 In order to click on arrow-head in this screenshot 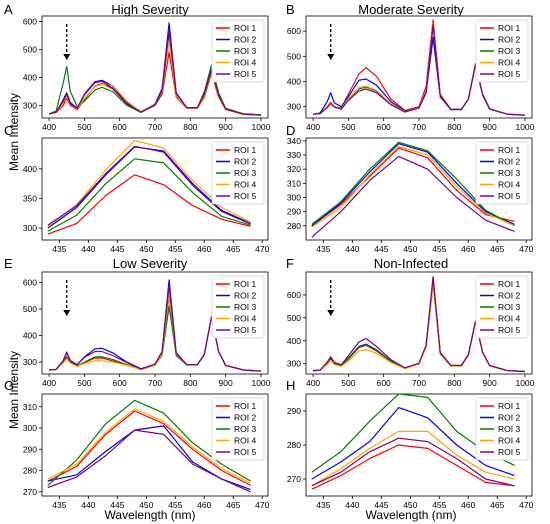, I will do `click(67, 57)`.